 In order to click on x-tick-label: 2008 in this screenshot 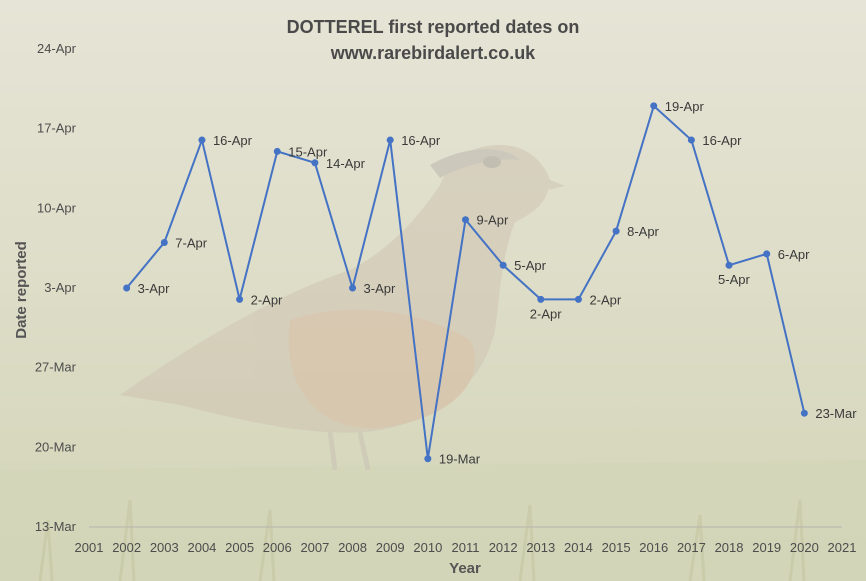, I will do `click(352, 547)`.